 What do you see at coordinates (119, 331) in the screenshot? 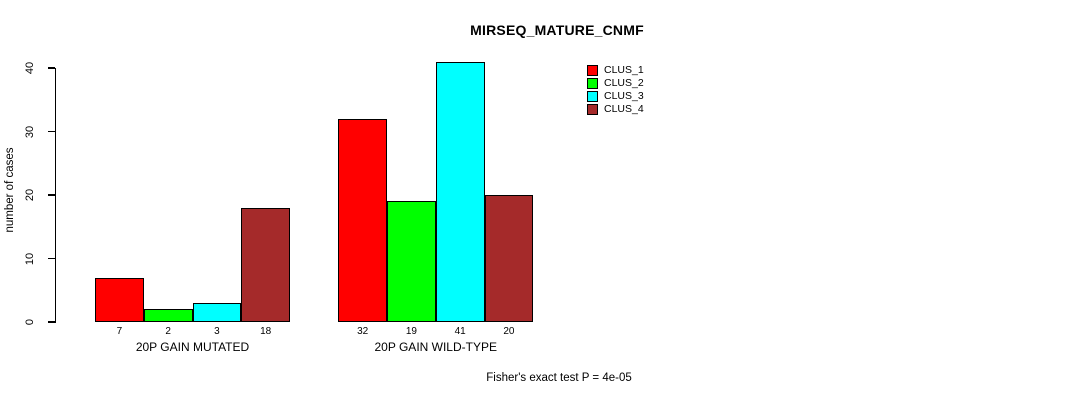
I see `bar-value-label: 7` at bounding box center [119, 331].